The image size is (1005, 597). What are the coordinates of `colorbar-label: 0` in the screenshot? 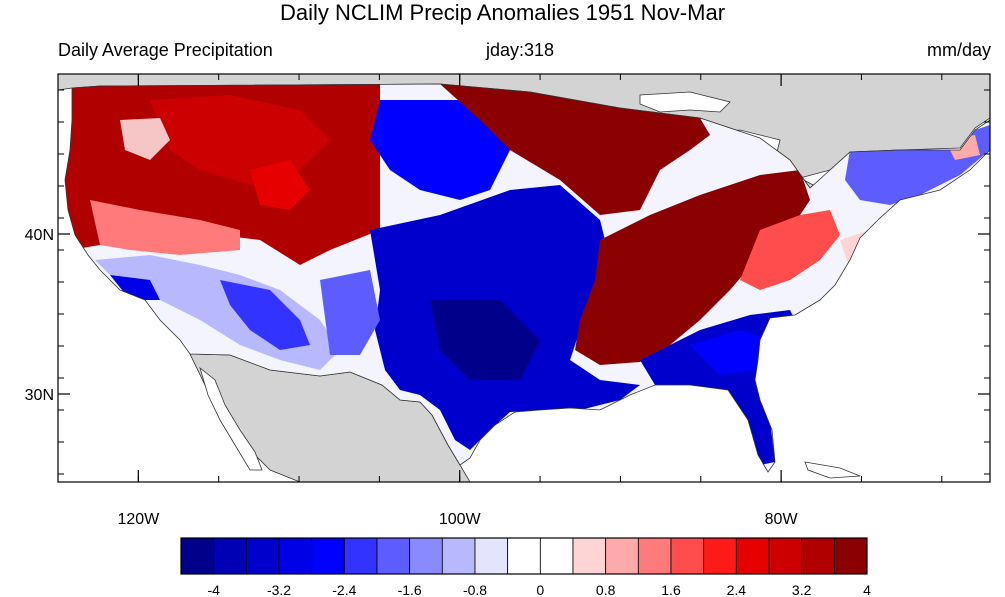 It's located at (540, 589).